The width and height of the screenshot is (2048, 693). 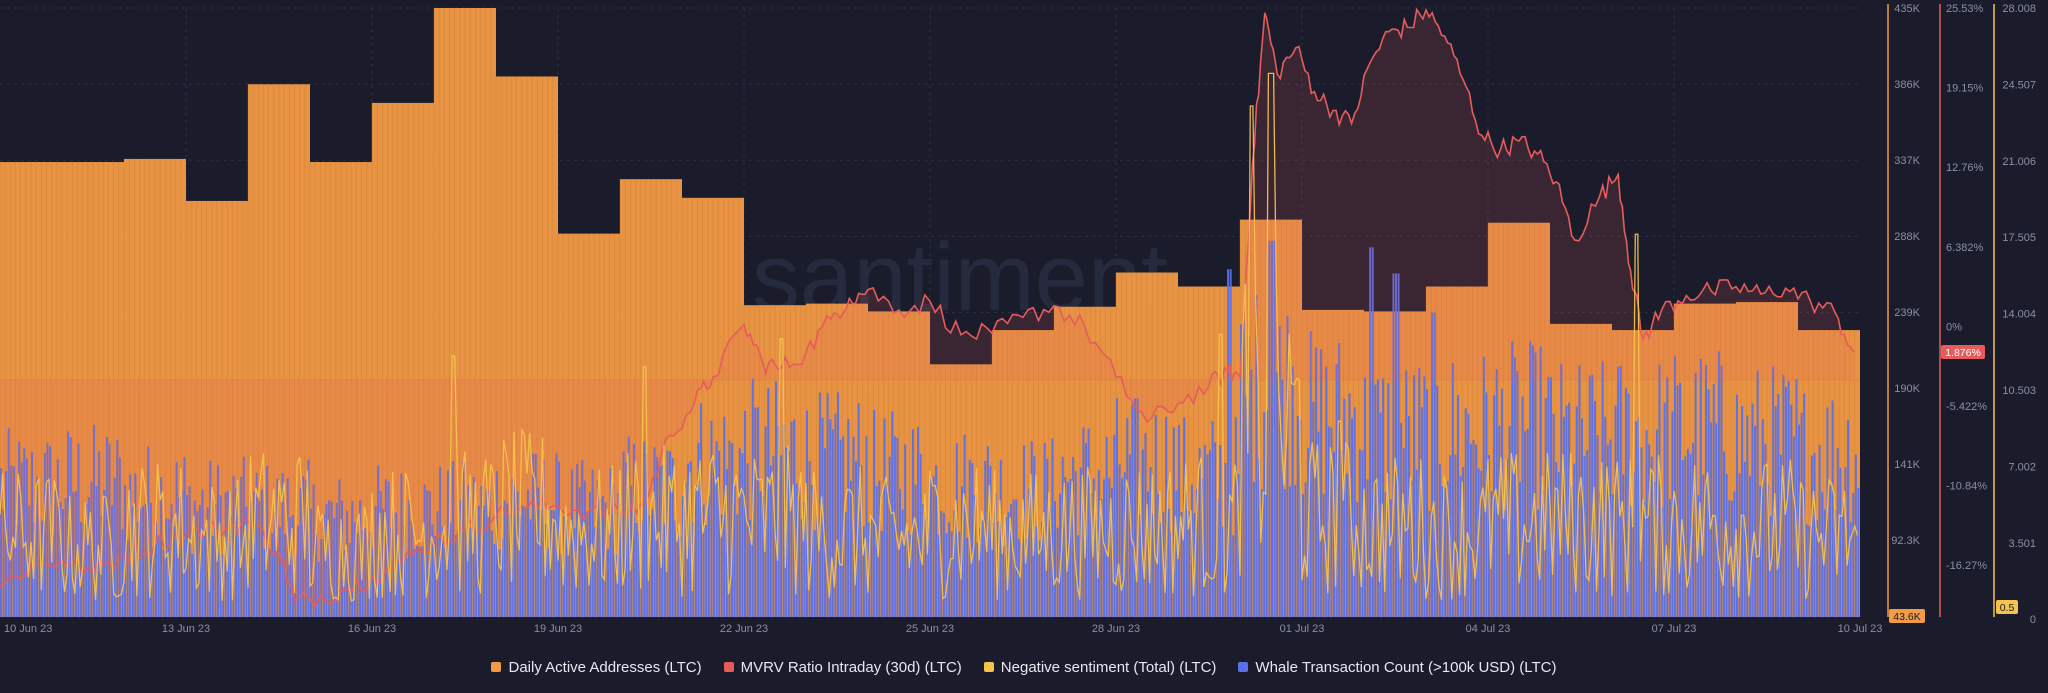 I want to click on legend-item-negative-sentiment: Negative sentiment (Total) (LTC), so click(x=1099, y=667).